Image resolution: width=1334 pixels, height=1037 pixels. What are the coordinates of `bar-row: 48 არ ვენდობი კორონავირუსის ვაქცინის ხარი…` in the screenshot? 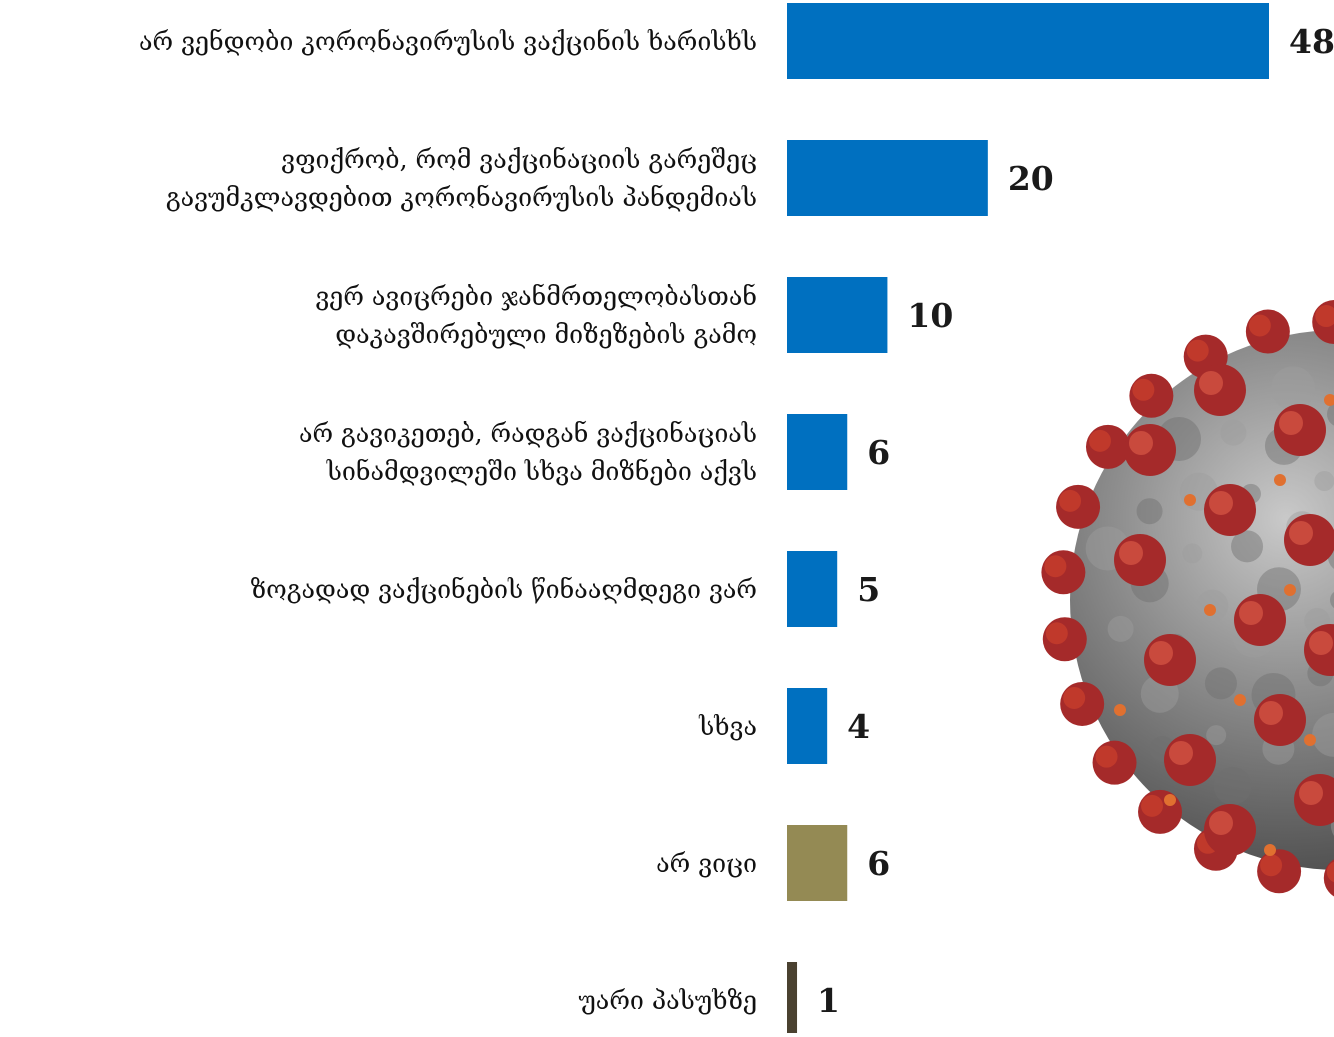 It's located at (736, 41).